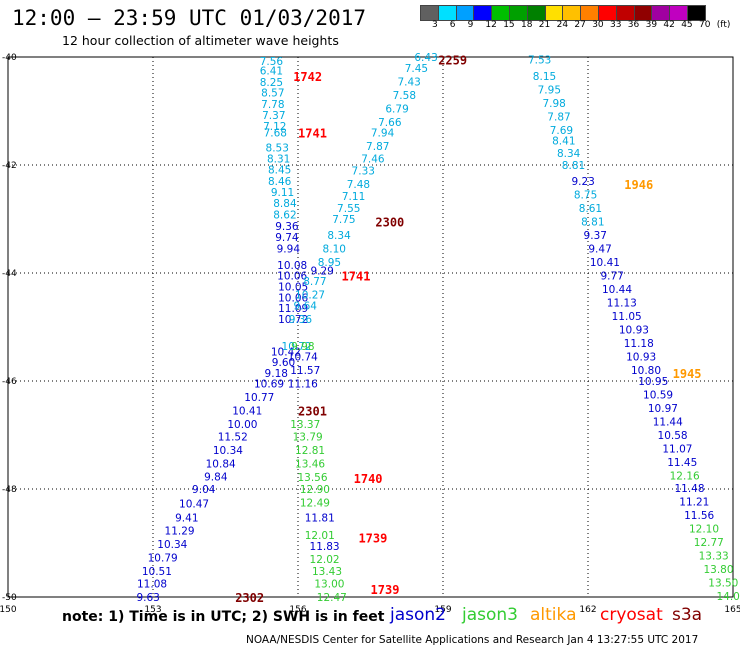 The image size is (740, 650). I want to click on wave-height-value: 10.93, so click(641, 358).